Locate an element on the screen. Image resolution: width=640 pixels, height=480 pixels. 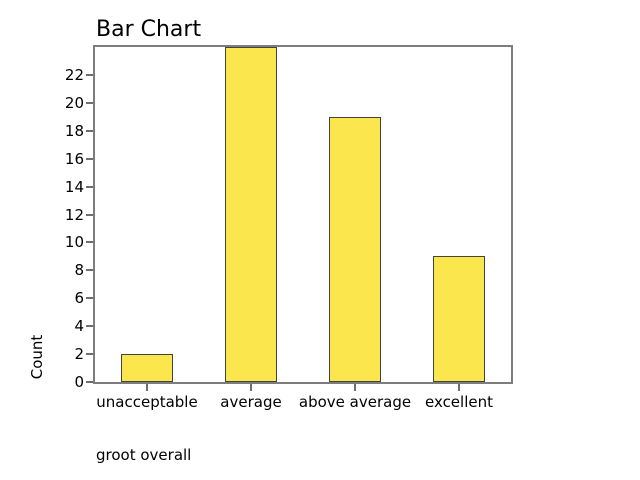
y-tick-label: 22 is located at coordinates (74, 74).